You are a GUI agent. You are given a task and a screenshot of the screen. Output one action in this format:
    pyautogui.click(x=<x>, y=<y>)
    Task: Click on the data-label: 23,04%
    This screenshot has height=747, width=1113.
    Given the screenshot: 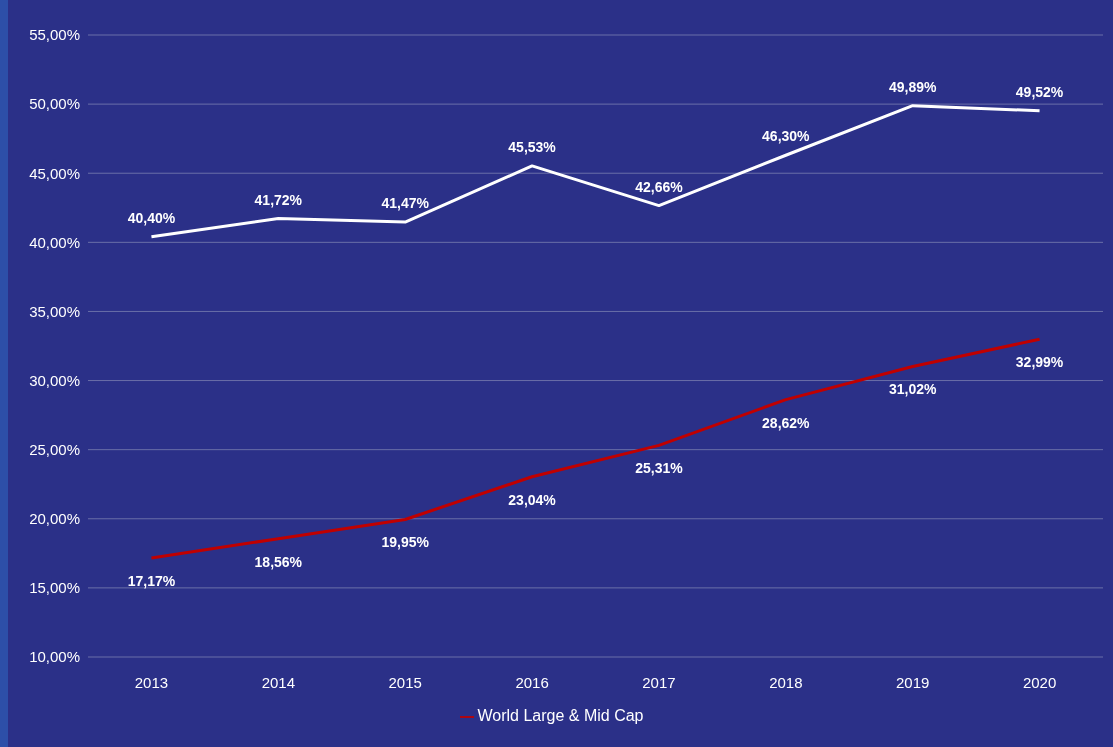 What is the action you would take?
    pyautogui.click(x=532, y=499)
    